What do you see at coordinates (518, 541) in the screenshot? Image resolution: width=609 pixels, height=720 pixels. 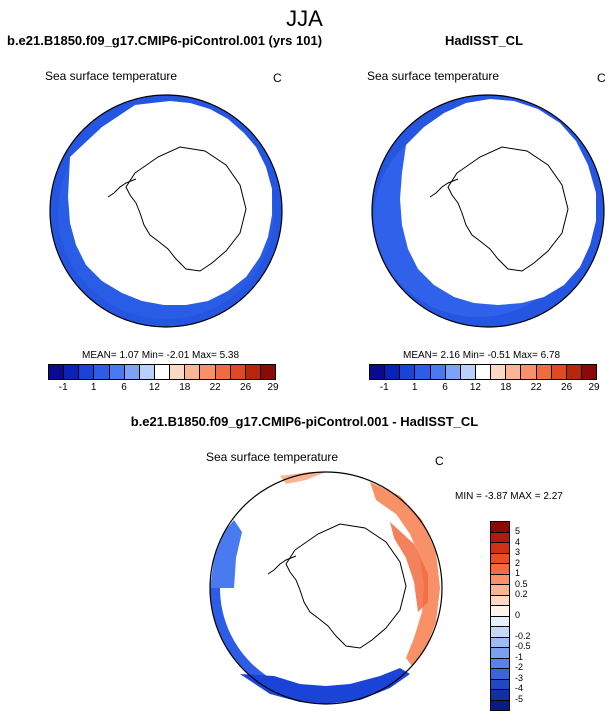 I see `diff-cb-label: 4` at bounding box center [518, 541].